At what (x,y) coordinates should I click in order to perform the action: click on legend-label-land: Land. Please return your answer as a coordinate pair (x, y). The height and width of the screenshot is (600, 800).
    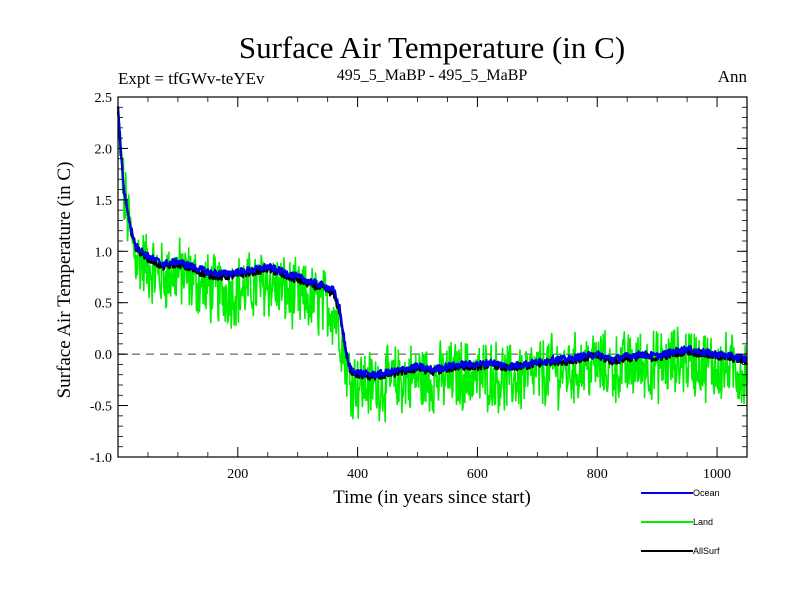
    Looking at the image, I should click on (703, 522).